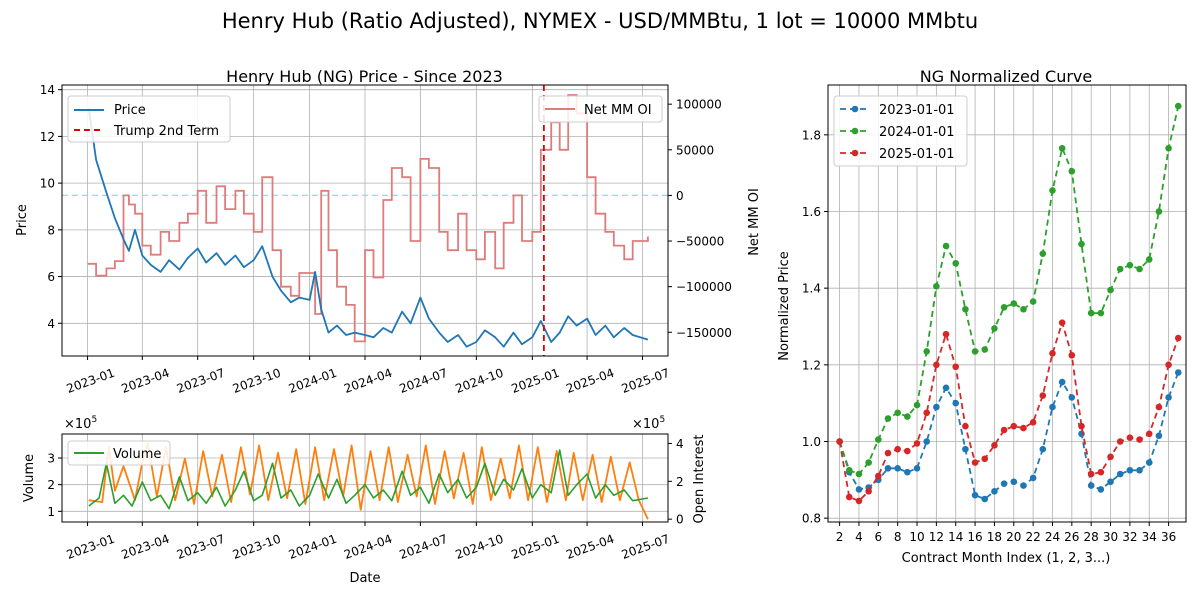 This screenshot has width=1200, height=600. Describe the element at coordinates (1052, 537) in the screenshot. I see `curve-xtick-label: 24` at that location.